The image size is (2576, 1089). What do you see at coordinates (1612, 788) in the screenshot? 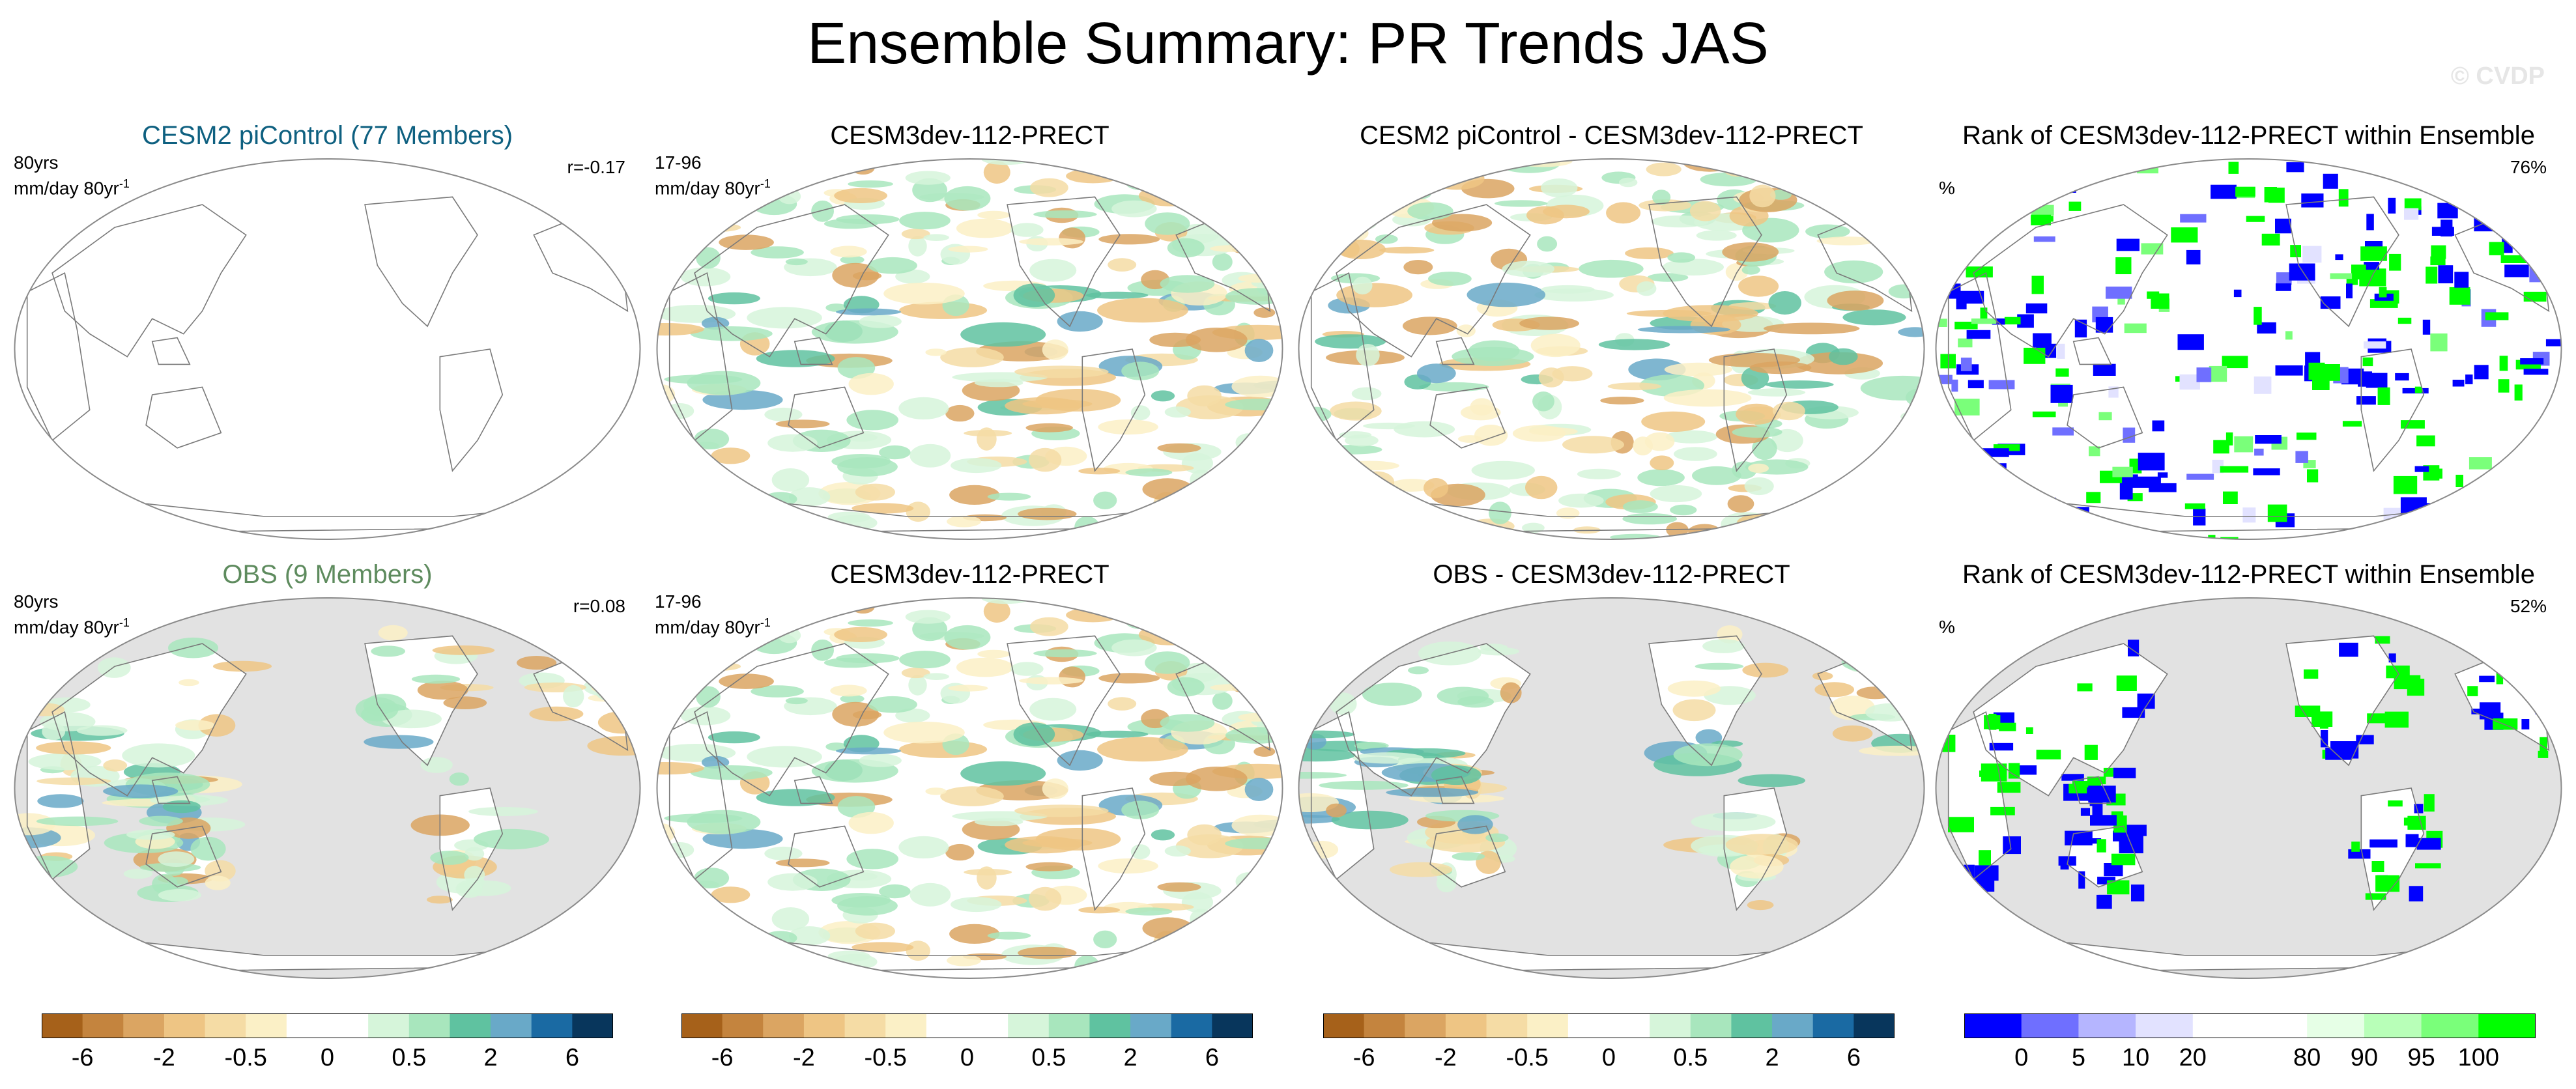
I see `map` at bounding box center [1612, 788].